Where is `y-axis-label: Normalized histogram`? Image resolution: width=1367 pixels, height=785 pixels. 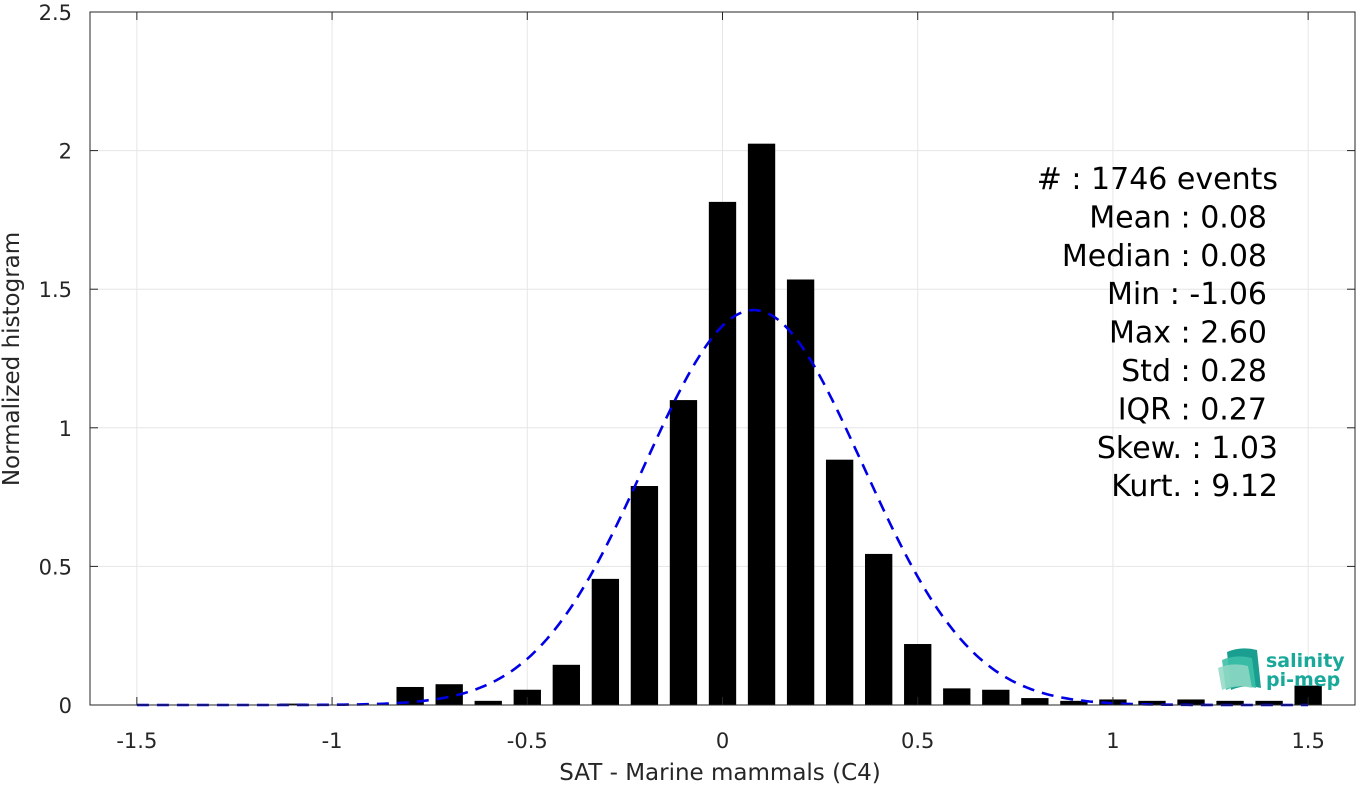
y-axis-label: Normalized histogram is located at coordinates (12, 359).